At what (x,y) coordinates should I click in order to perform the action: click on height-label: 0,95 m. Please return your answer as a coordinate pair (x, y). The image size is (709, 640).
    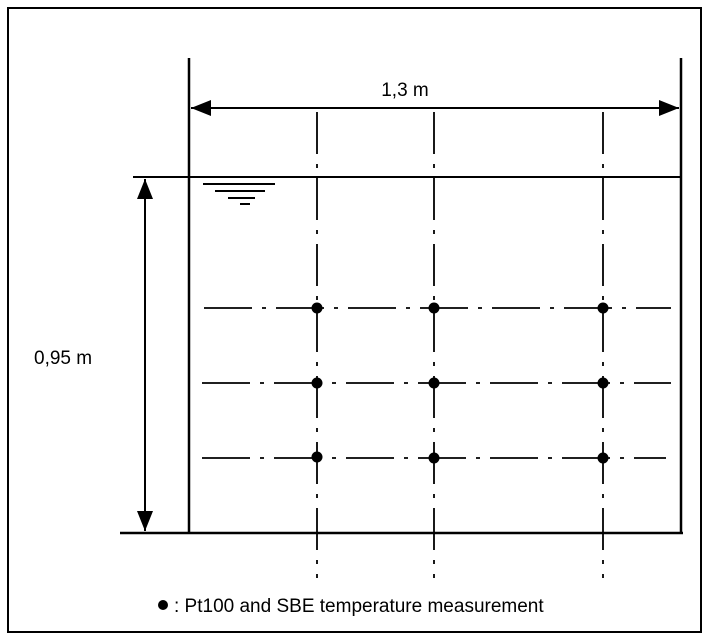
    Looking at the image, I should click on (63, 358).